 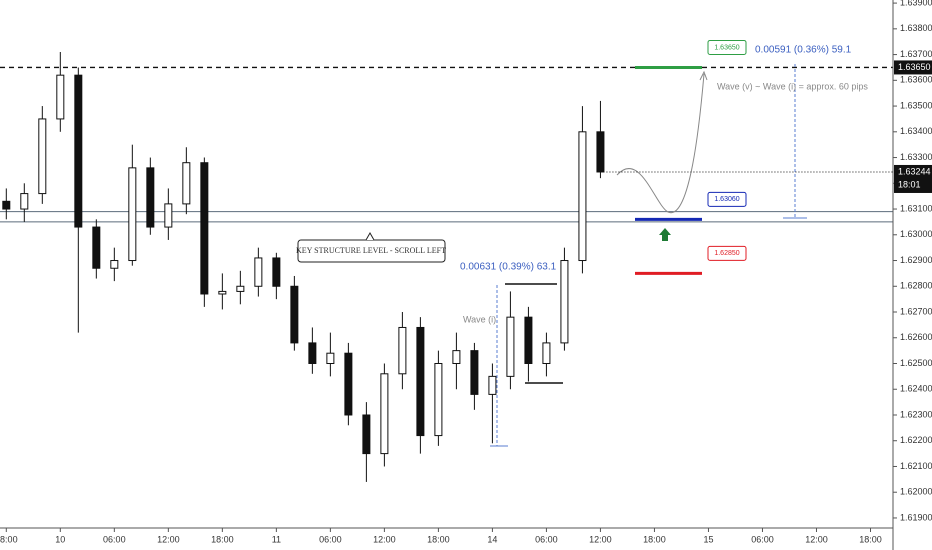 I want to click on y-tick-label: 1.62200, so click(x=916, y=440).